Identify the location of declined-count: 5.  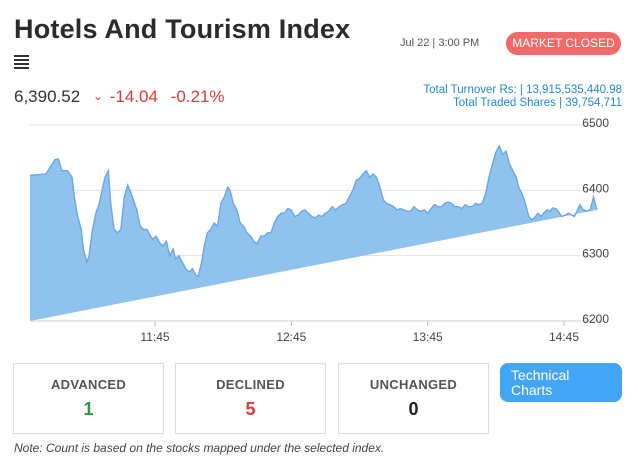
(250, 409).